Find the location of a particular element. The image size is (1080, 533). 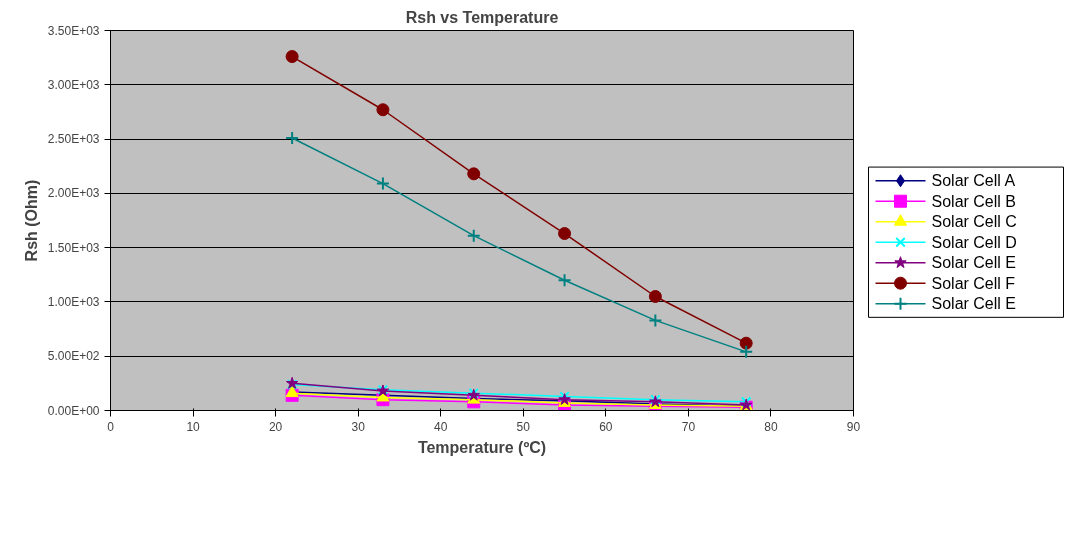

x-tick-label: 60 is located at coordinates (606, 426).